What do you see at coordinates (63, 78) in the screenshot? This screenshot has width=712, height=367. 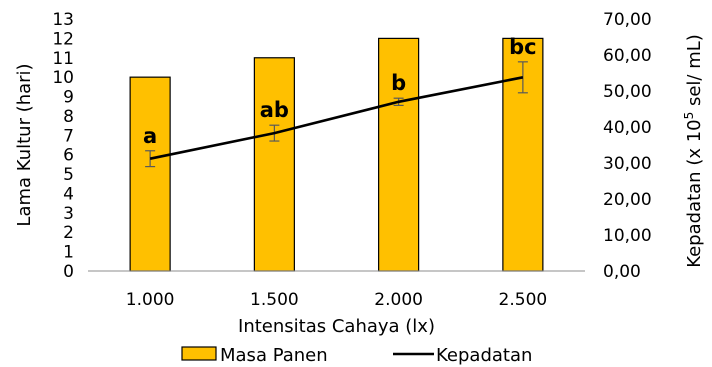 I see `left-tick-label: 10` at bounding box center [63, 78].